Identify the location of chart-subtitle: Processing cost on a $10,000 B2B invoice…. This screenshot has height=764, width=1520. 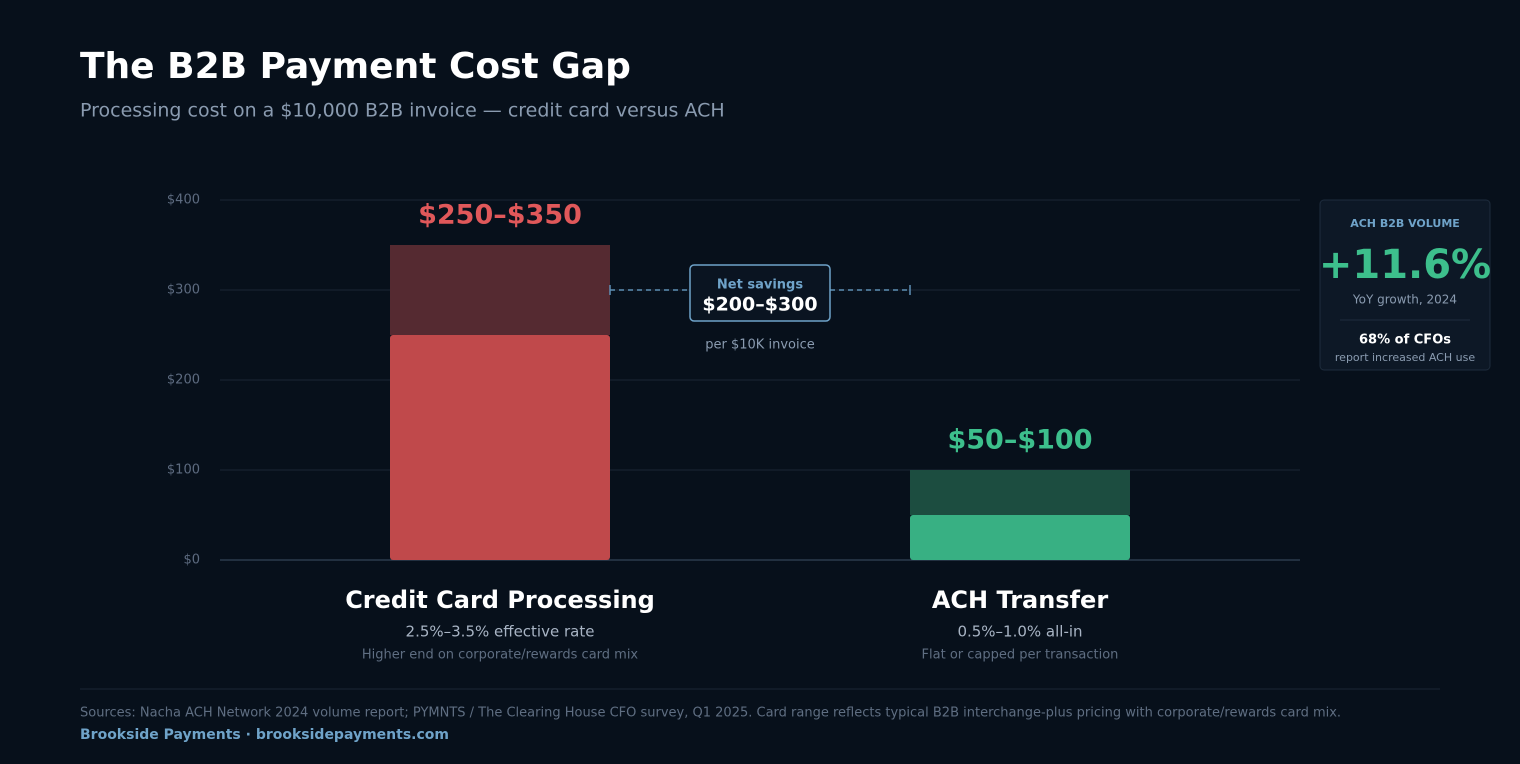
(402, 111).